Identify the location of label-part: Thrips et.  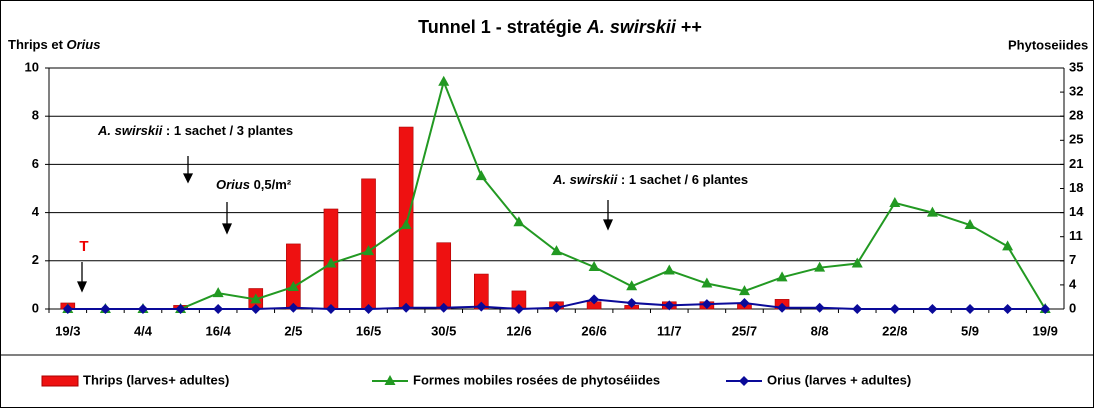
(37, 44).